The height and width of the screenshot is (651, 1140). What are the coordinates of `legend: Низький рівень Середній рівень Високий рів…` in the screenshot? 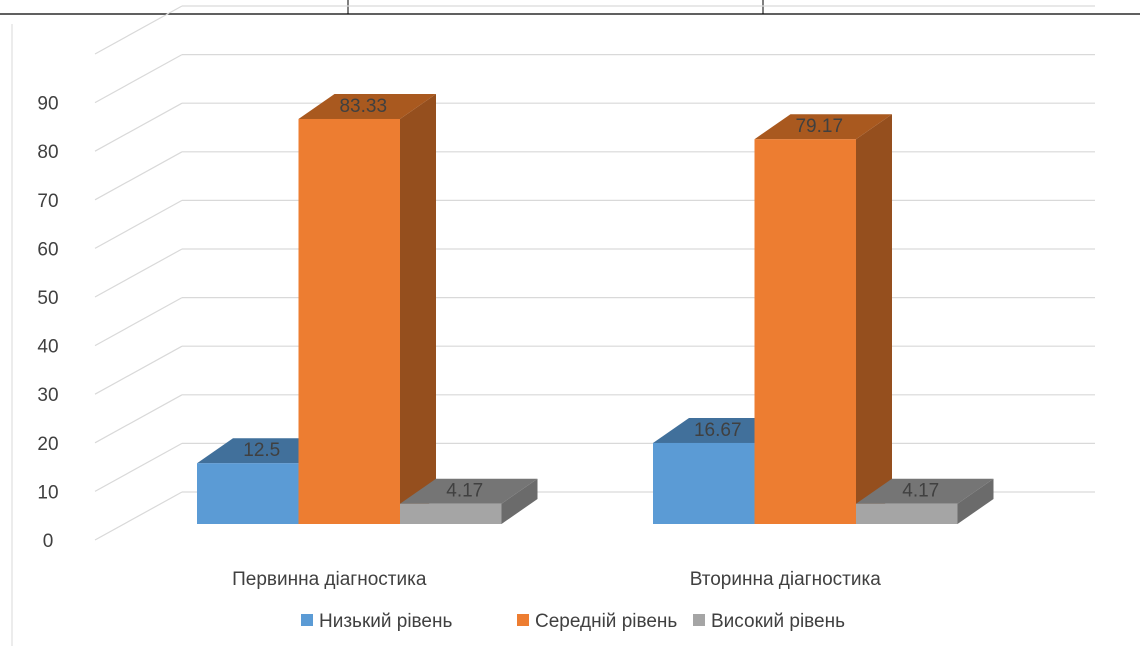 It's located at (573, 621).